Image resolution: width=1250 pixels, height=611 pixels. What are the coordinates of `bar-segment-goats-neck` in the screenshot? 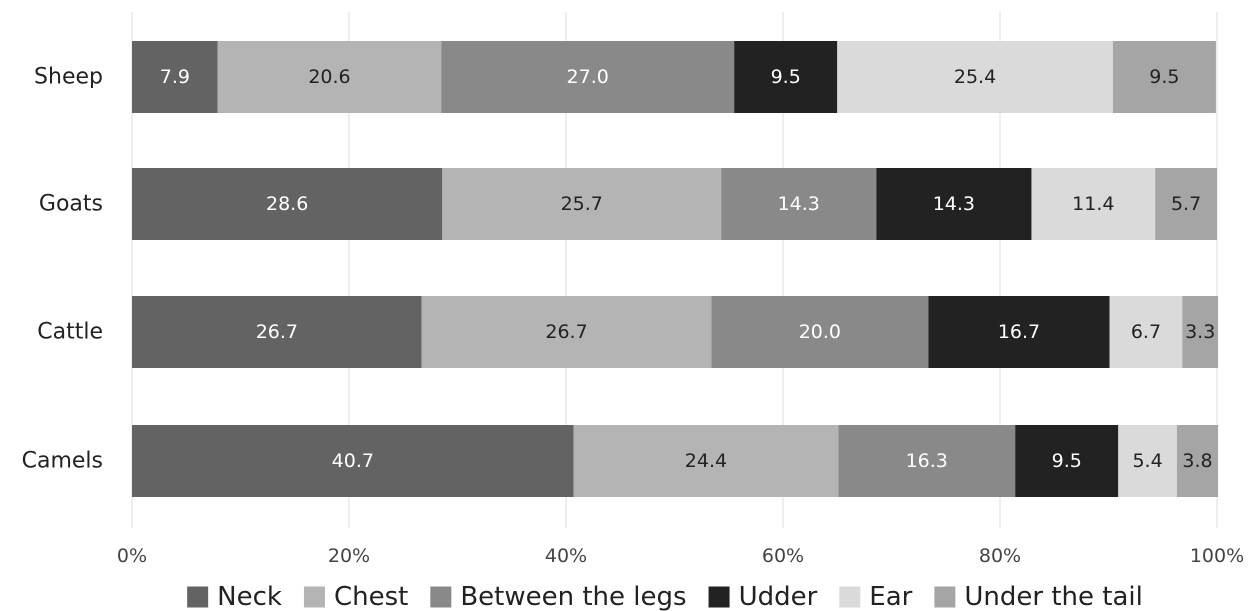 It's located at (287, 204).